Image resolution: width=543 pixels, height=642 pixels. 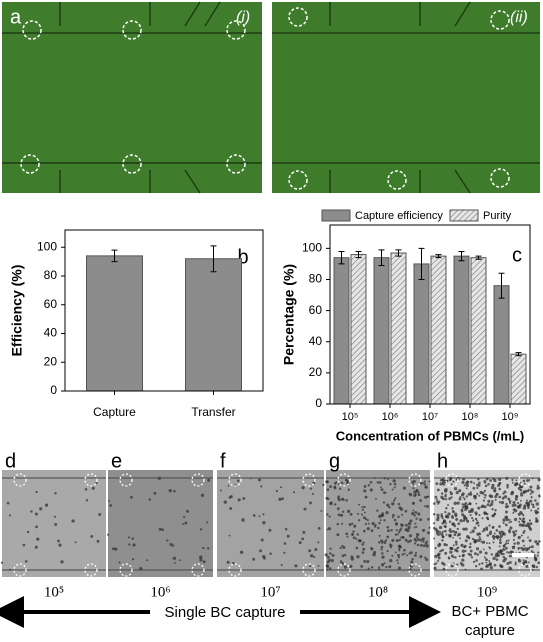 What do you see at coordinates (17, 311) in the screenshot?
I see `y-axis-label: Efficiency (%)` at bounding box center [17, 311].